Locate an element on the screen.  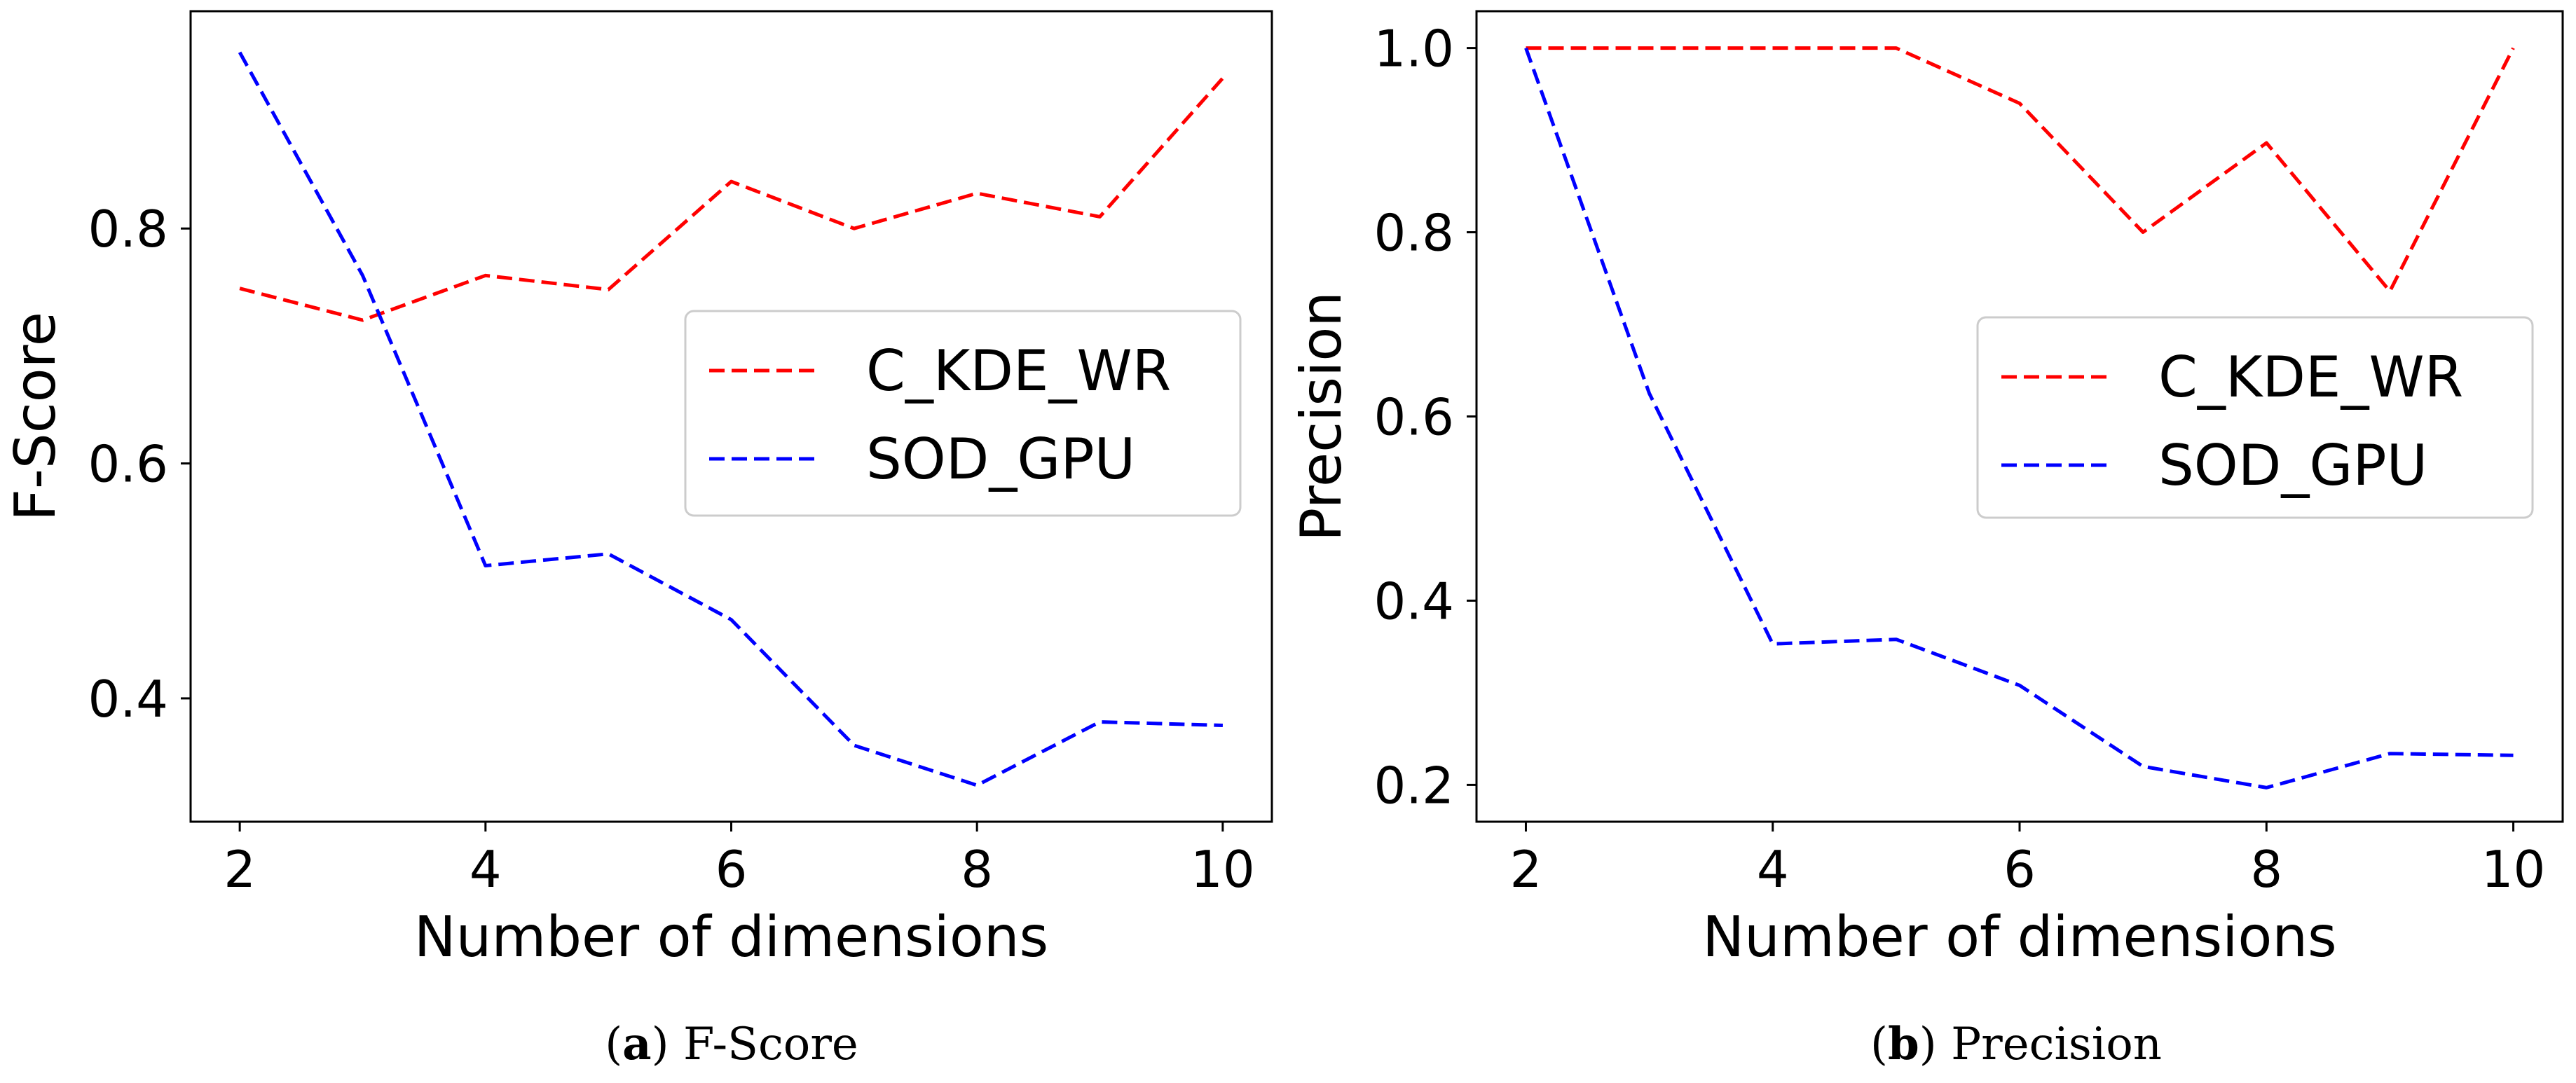
y-tick-label: 1.0 is located at coordinates (1414, 49).